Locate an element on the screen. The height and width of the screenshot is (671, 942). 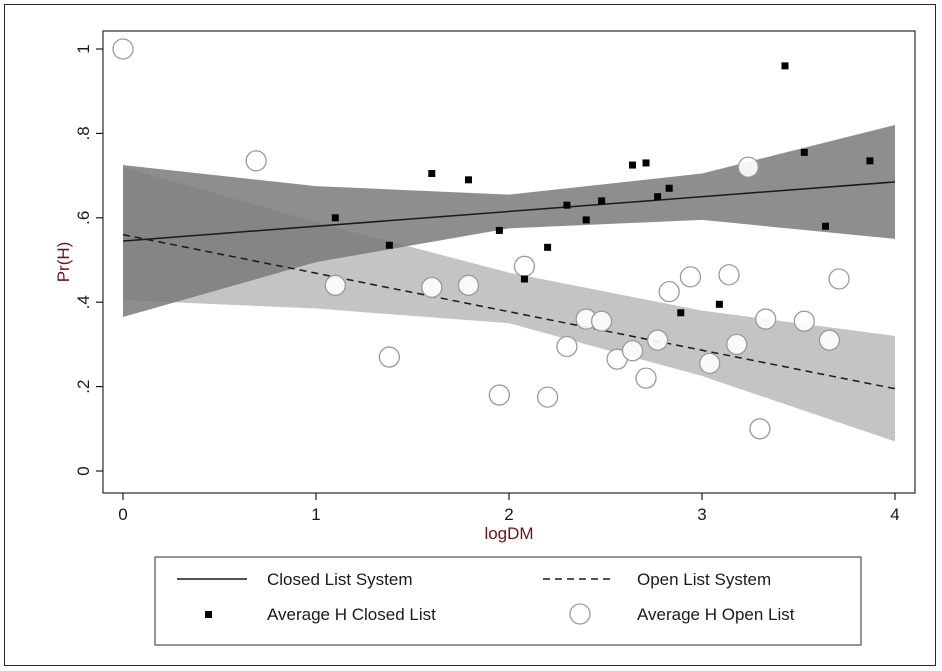
legend-average-h-open-list: Average H Open List is located at coordinates (716, 614).